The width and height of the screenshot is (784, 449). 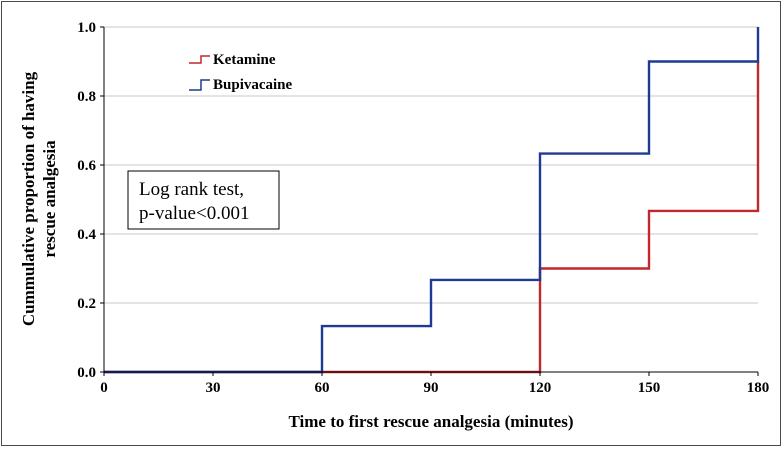 I want to click on x-tick-label-1: 30, so click(x=213, y=388).